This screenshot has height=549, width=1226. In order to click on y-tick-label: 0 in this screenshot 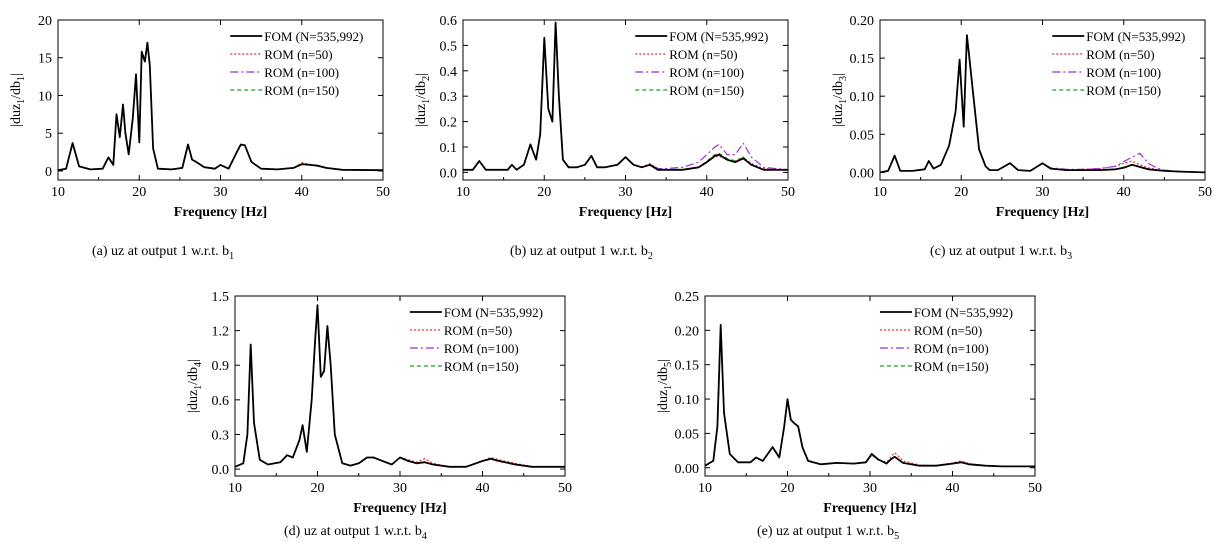, I will do `click(48, 172)`.